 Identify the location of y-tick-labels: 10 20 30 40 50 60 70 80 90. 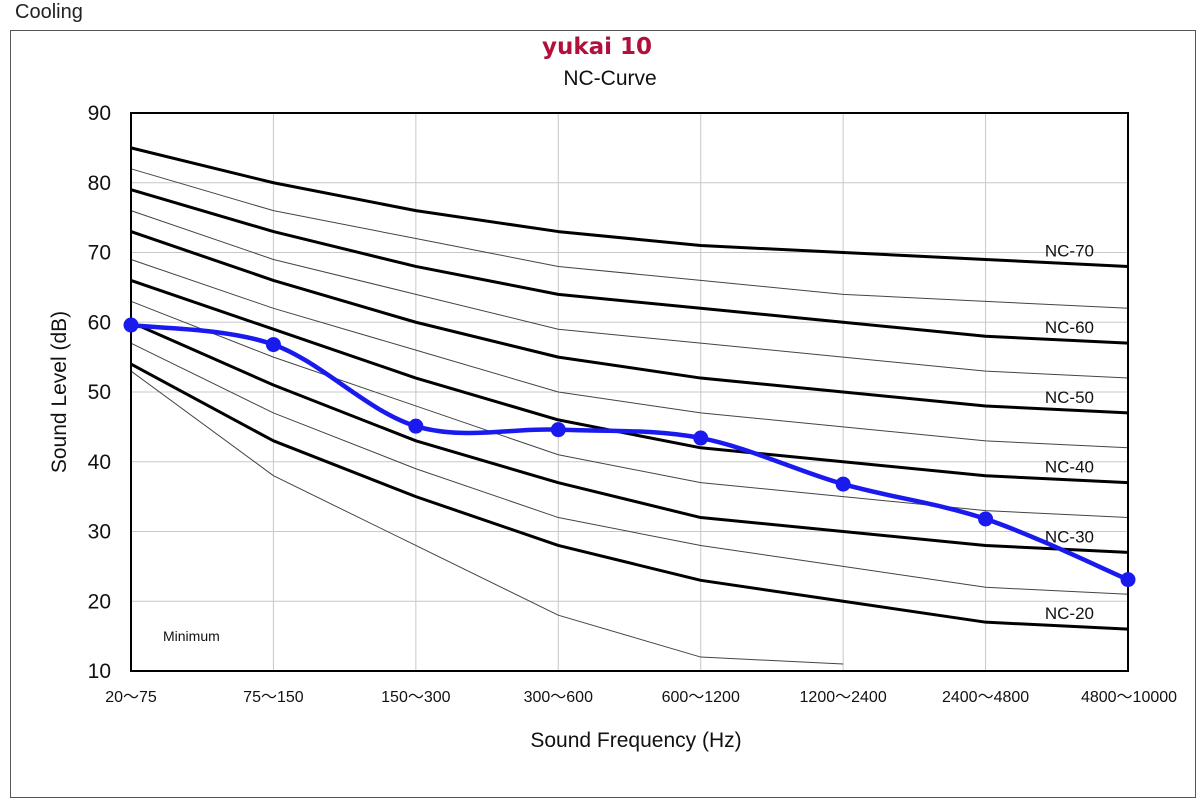
(99, 392).